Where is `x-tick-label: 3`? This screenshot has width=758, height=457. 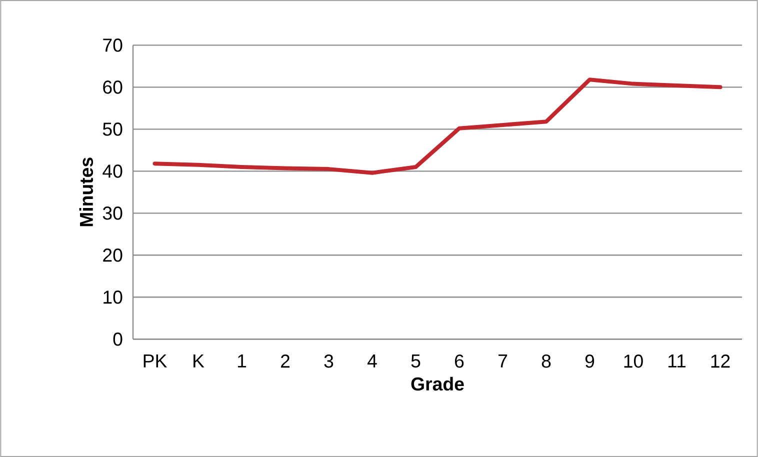 x-tick-label: 3 is located at coordinates (329, 361).